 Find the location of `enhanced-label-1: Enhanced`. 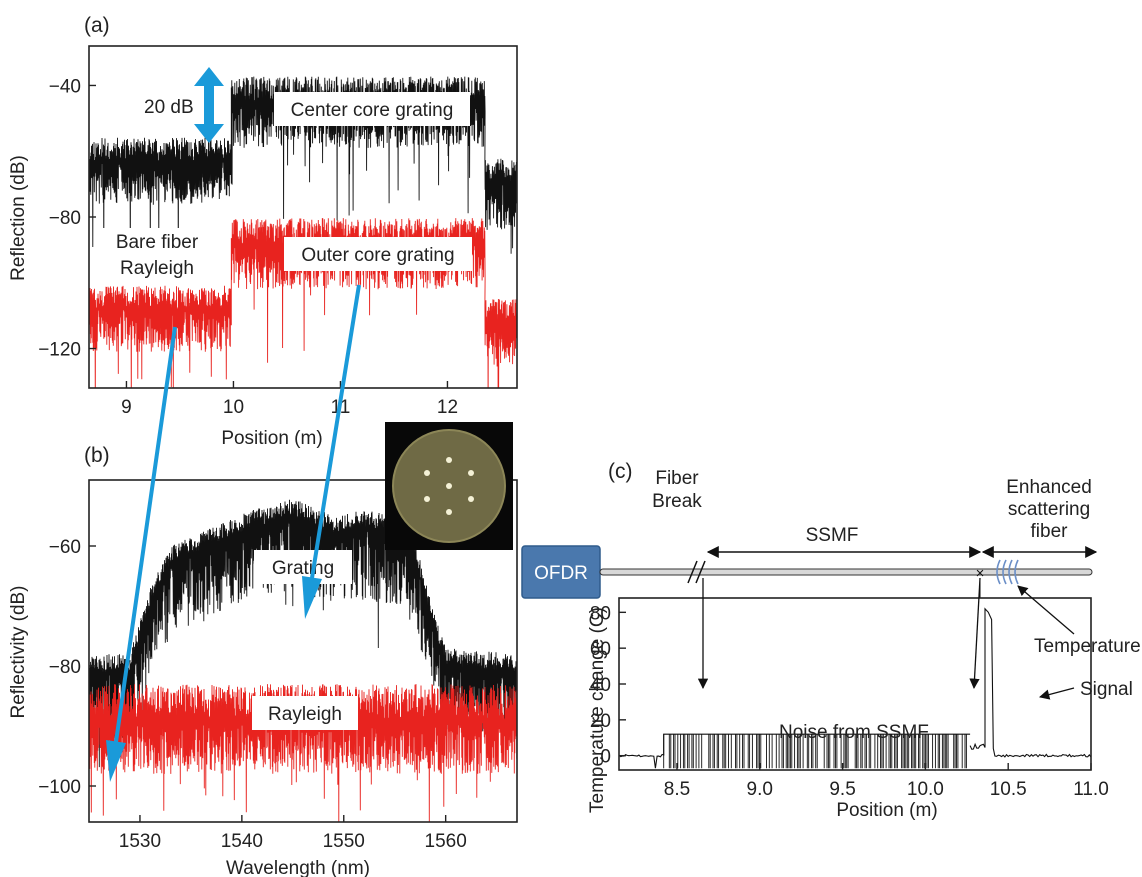

enhanced-label-1: Enhanced is located at coordinates (1049, 487).